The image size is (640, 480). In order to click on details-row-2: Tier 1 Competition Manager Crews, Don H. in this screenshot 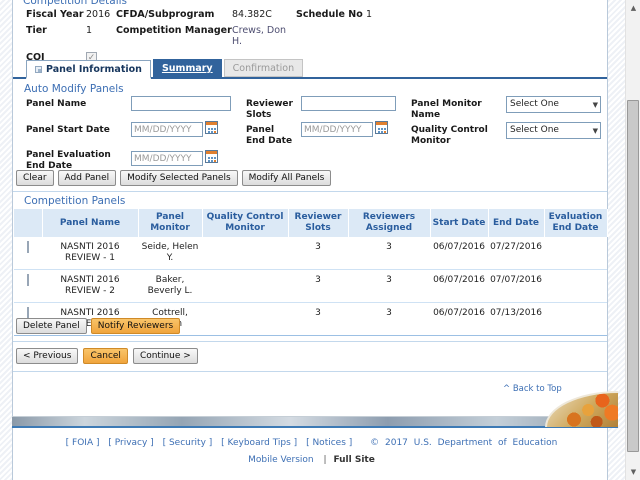, I will do `click(206, 36)`.